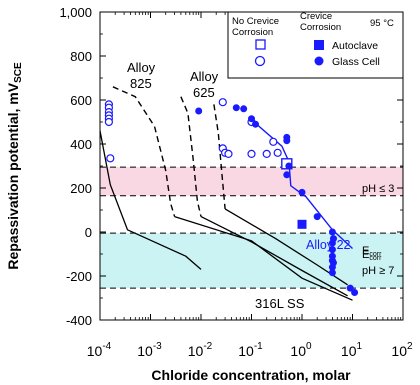  Describe the element at coordinates (141, 83) in the screenshot. I see `alloy825-label-line2: 825` at that location.